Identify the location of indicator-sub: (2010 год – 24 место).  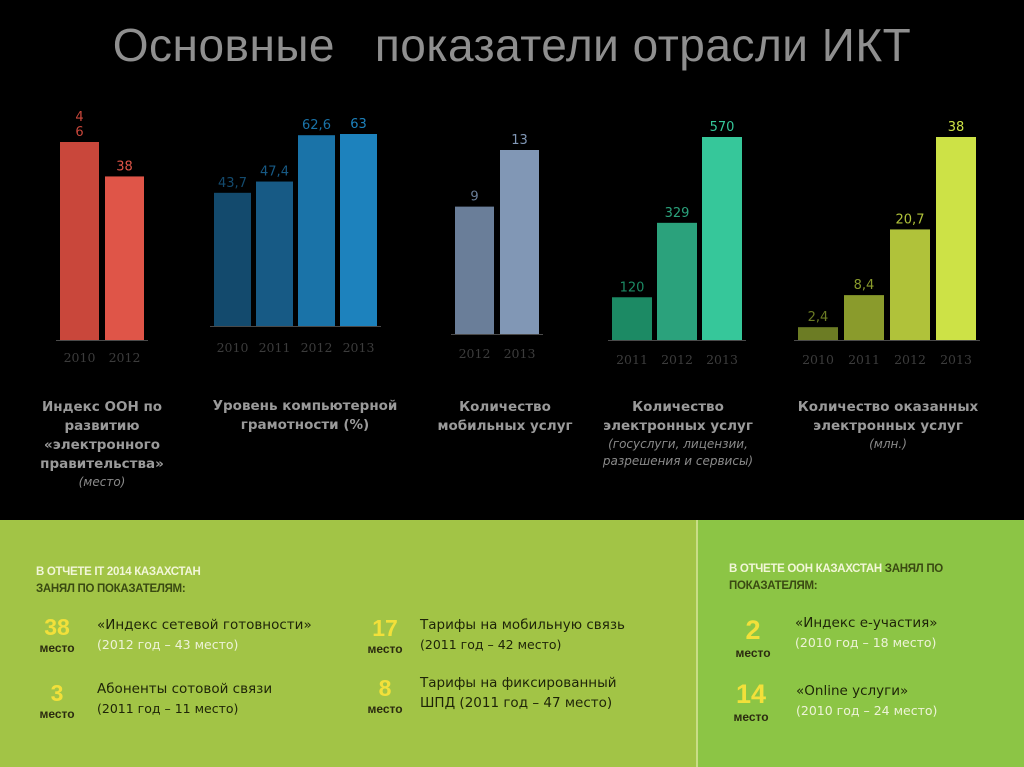
(867, 710).